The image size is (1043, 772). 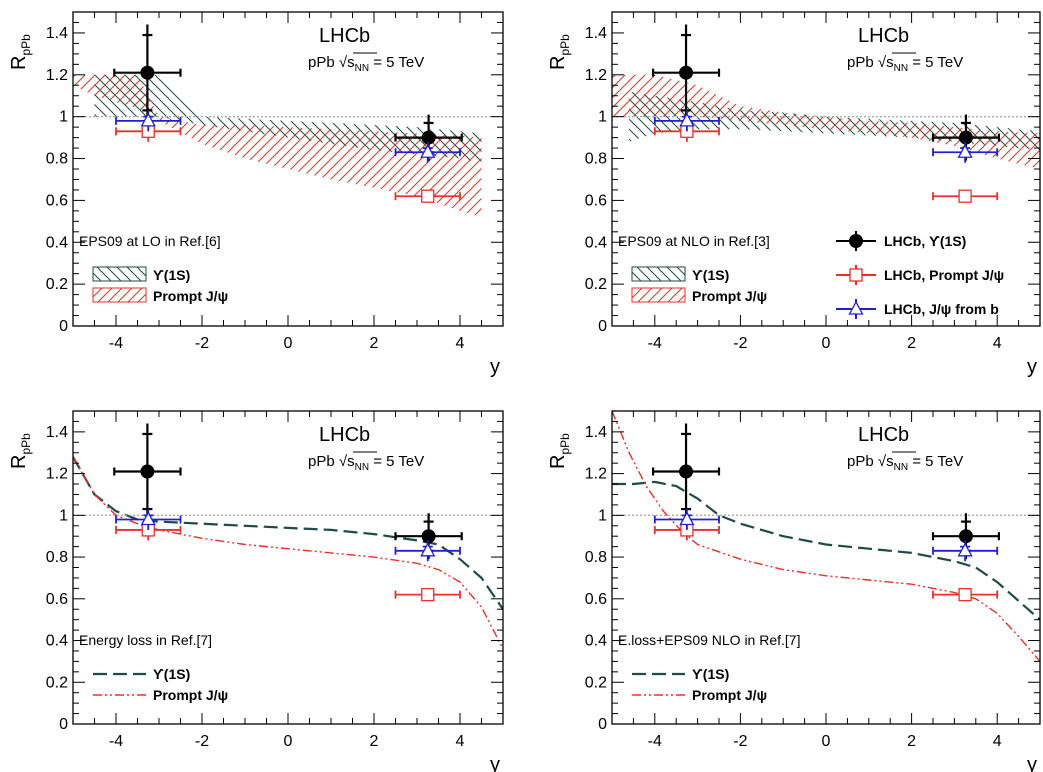 I want to click on model-label: E.loss+EPS09 NLO in Ref.[7], so click(x=709, y=640).